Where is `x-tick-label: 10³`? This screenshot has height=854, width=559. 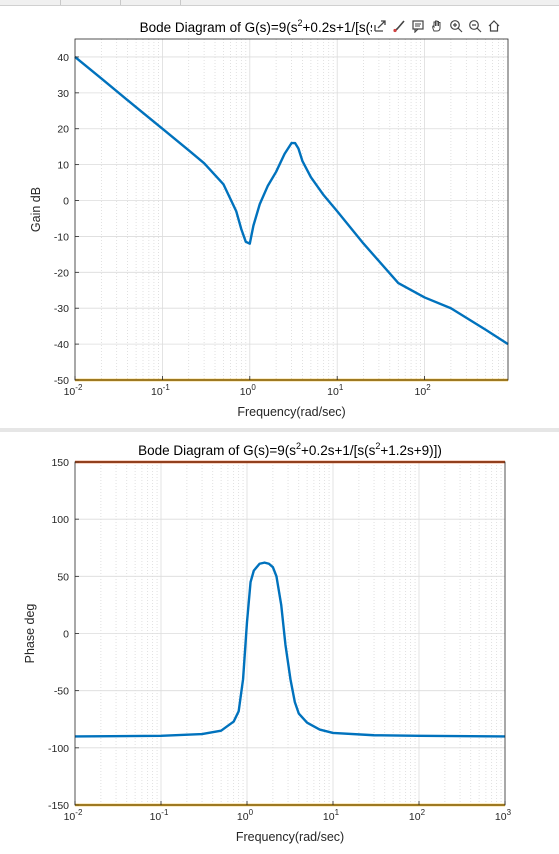 x-tick-label: 10³ is located at coordinates (503, 815).